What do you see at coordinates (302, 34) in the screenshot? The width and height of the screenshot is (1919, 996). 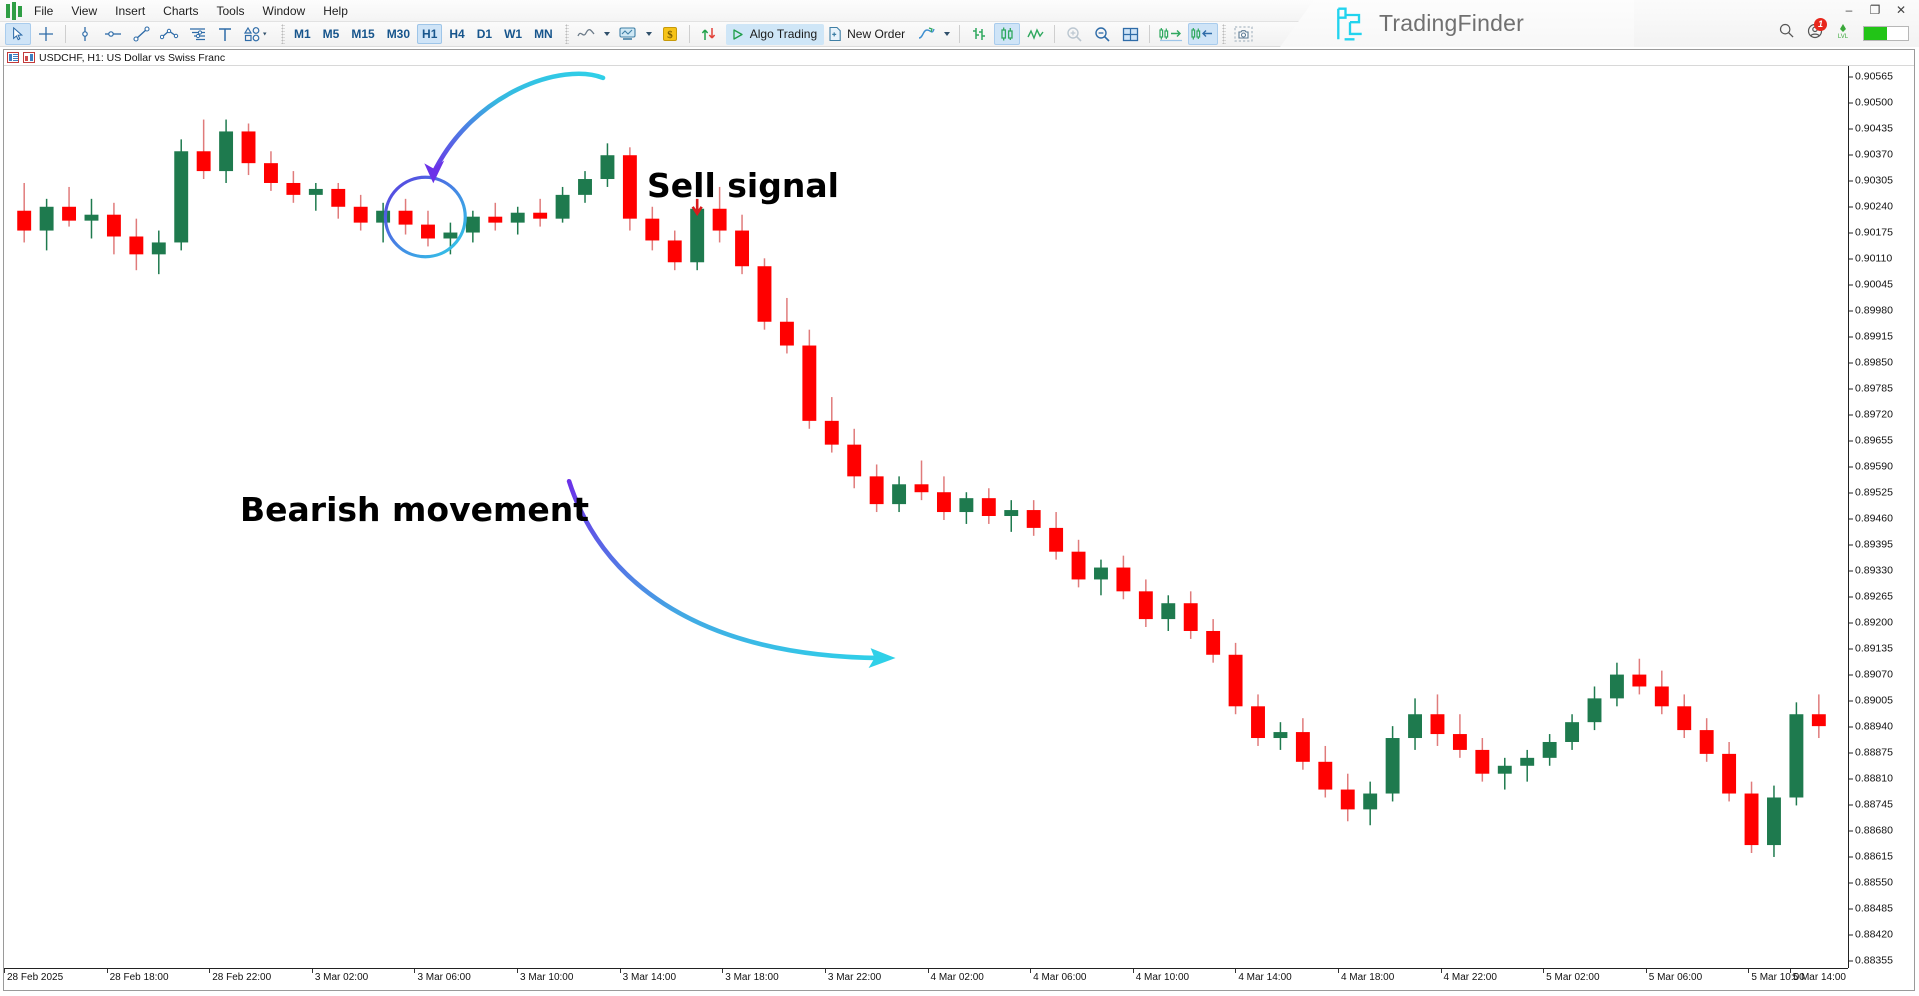 I see `timeframe-m1: M1` at bounding box center [302, 34].